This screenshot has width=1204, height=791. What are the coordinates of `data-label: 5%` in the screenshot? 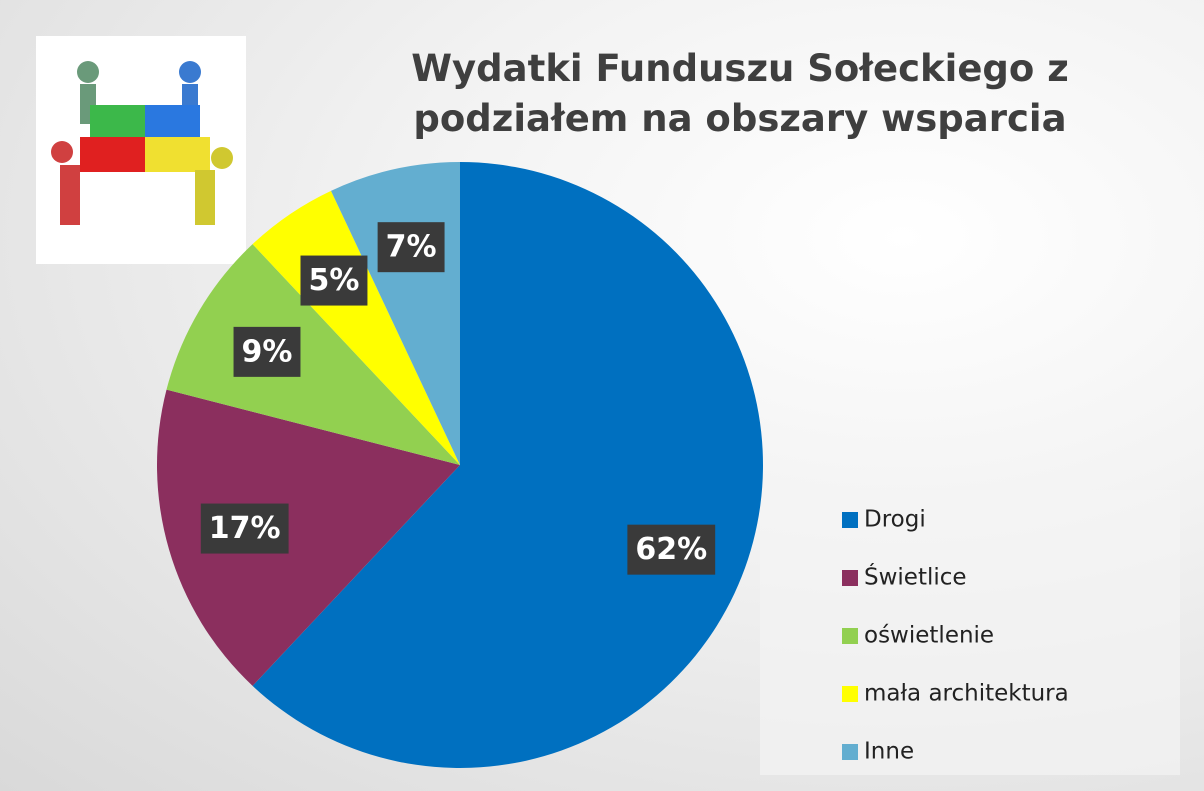 It's located at (334, 280).